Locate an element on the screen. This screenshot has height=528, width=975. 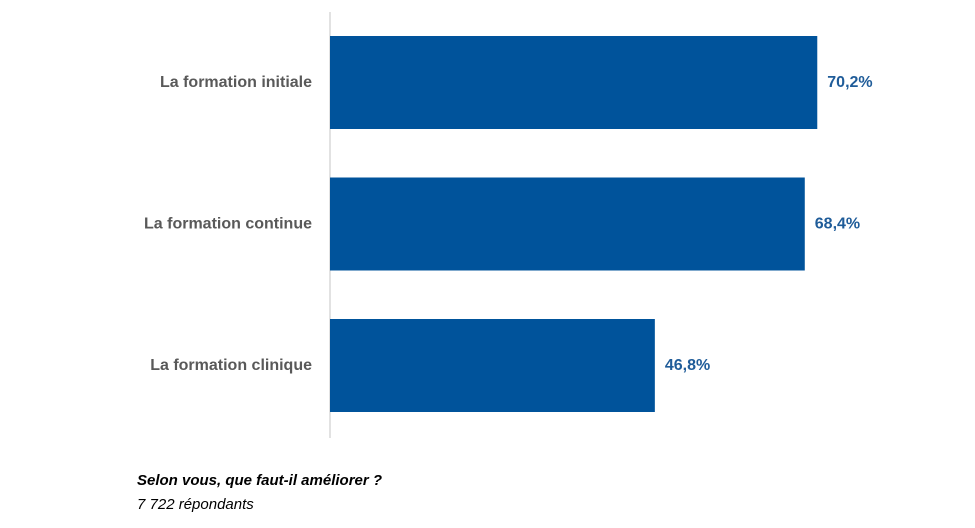
bar-la-formation-clinique is located at coordinates (492, 365).